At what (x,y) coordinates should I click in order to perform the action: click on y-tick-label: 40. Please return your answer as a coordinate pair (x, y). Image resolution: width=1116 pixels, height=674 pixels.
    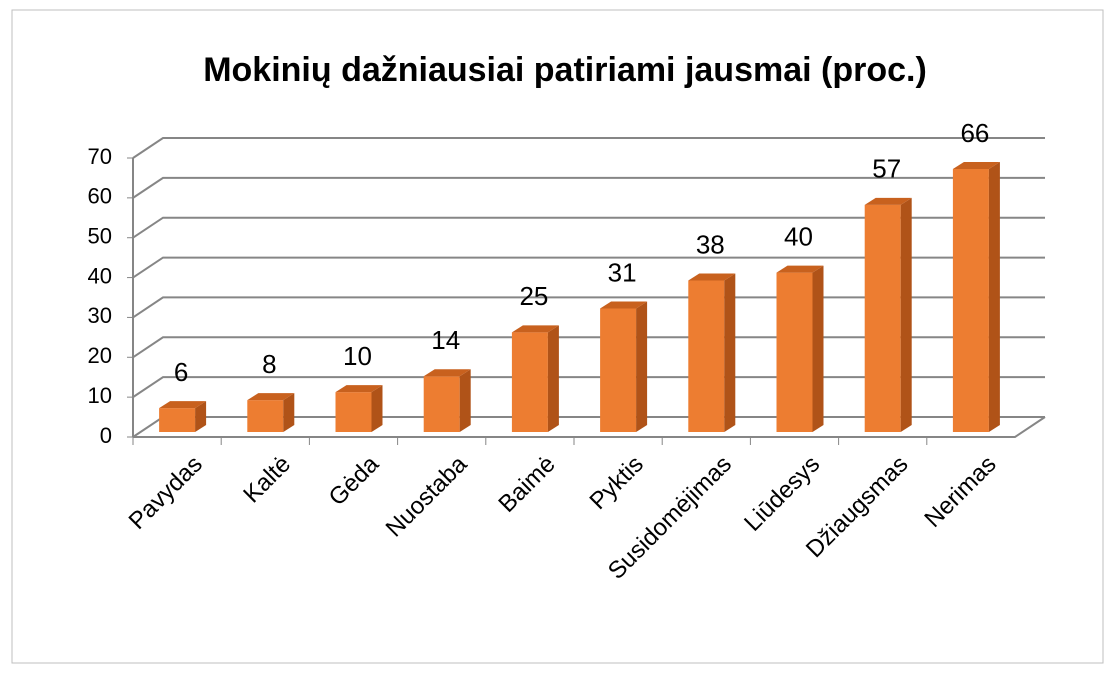
    Looking at the image, I should click on (100, 275).